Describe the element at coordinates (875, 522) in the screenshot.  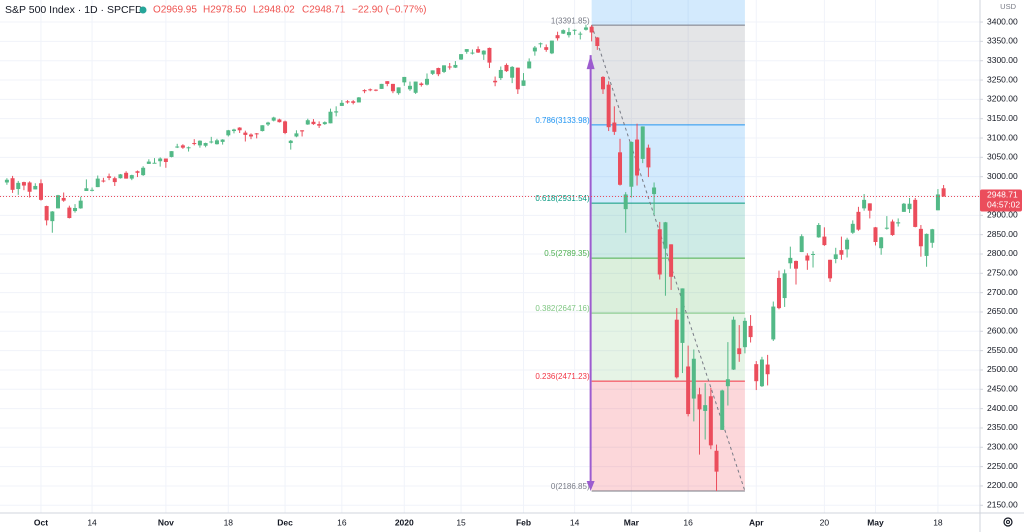
I see `x-tick-label: May` at that location.